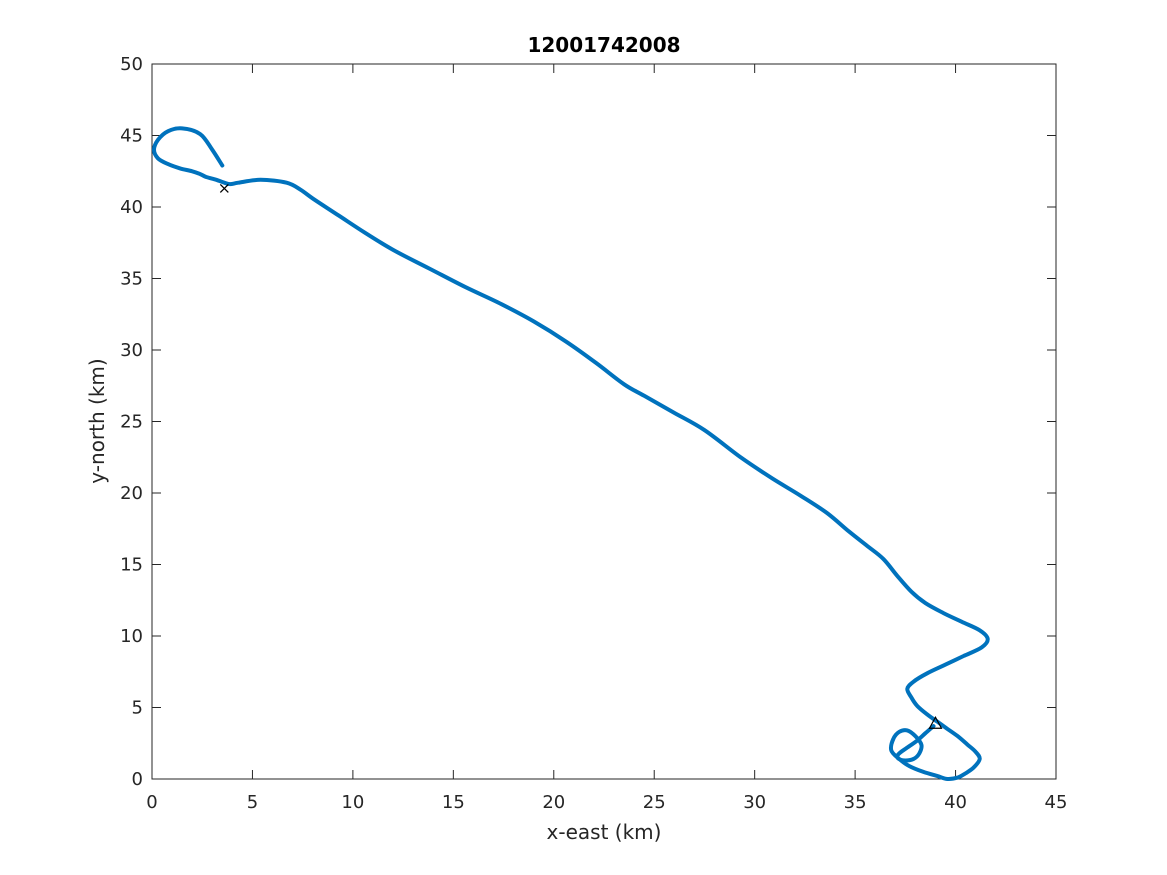  Describe the element at coordinates (603, 45) in the screenshot. I see `chart-title: 12001742008` at that location.